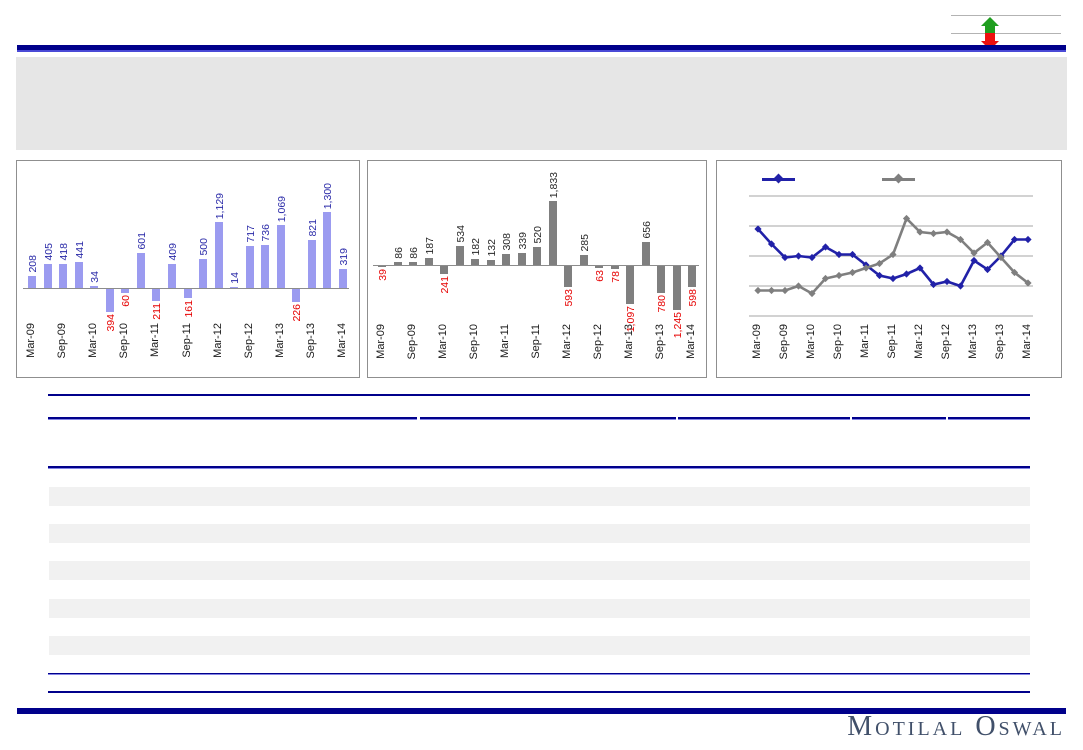  I want to click on bar-value-label: 308, so click(507, 242).